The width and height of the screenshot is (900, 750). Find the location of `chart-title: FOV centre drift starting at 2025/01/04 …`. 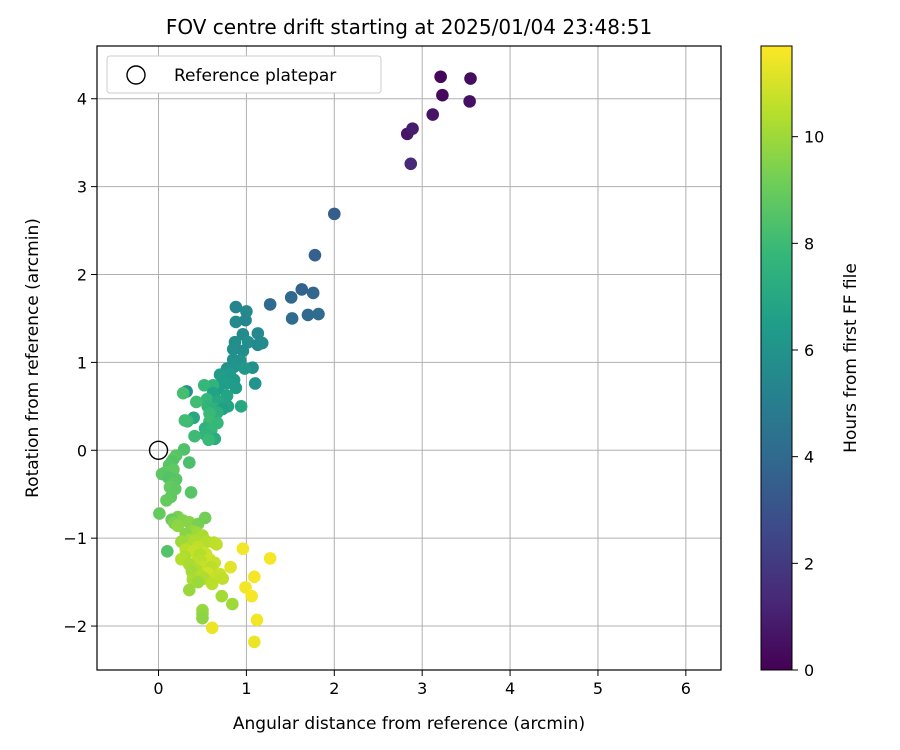

chart-title: FOV centre drift starting at 2025/01/04 … is located at coordinates (409, 27).